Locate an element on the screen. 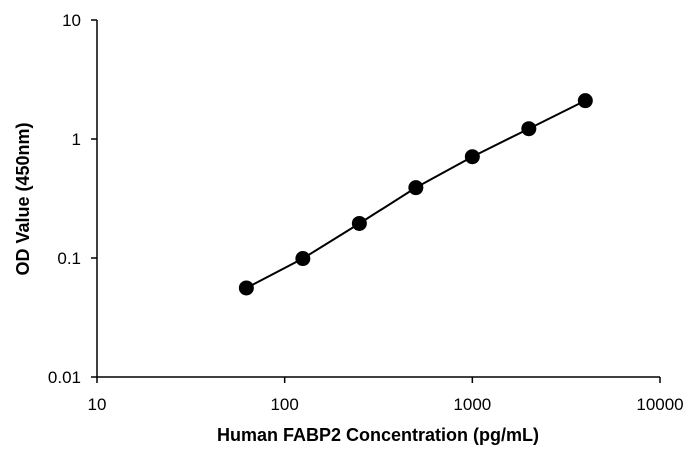 Image resolution: width=697 pixels, height=459 pixels. y-axis-title: OD Value (450nm) is located at coordinates (23, 198).